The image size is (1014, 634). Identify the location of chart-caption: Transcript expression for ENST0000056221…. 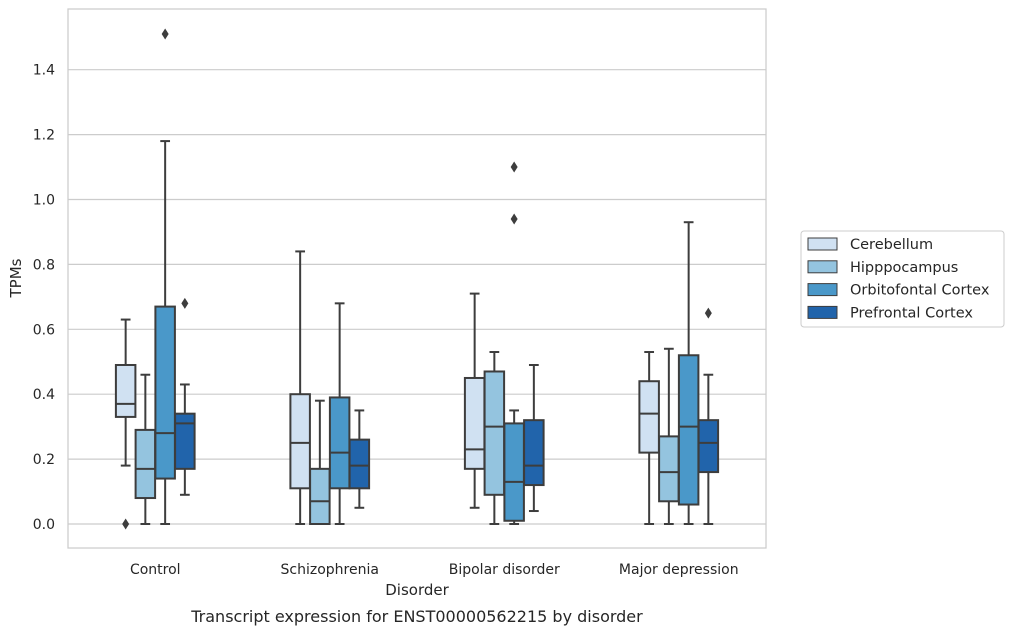
(416, 616).